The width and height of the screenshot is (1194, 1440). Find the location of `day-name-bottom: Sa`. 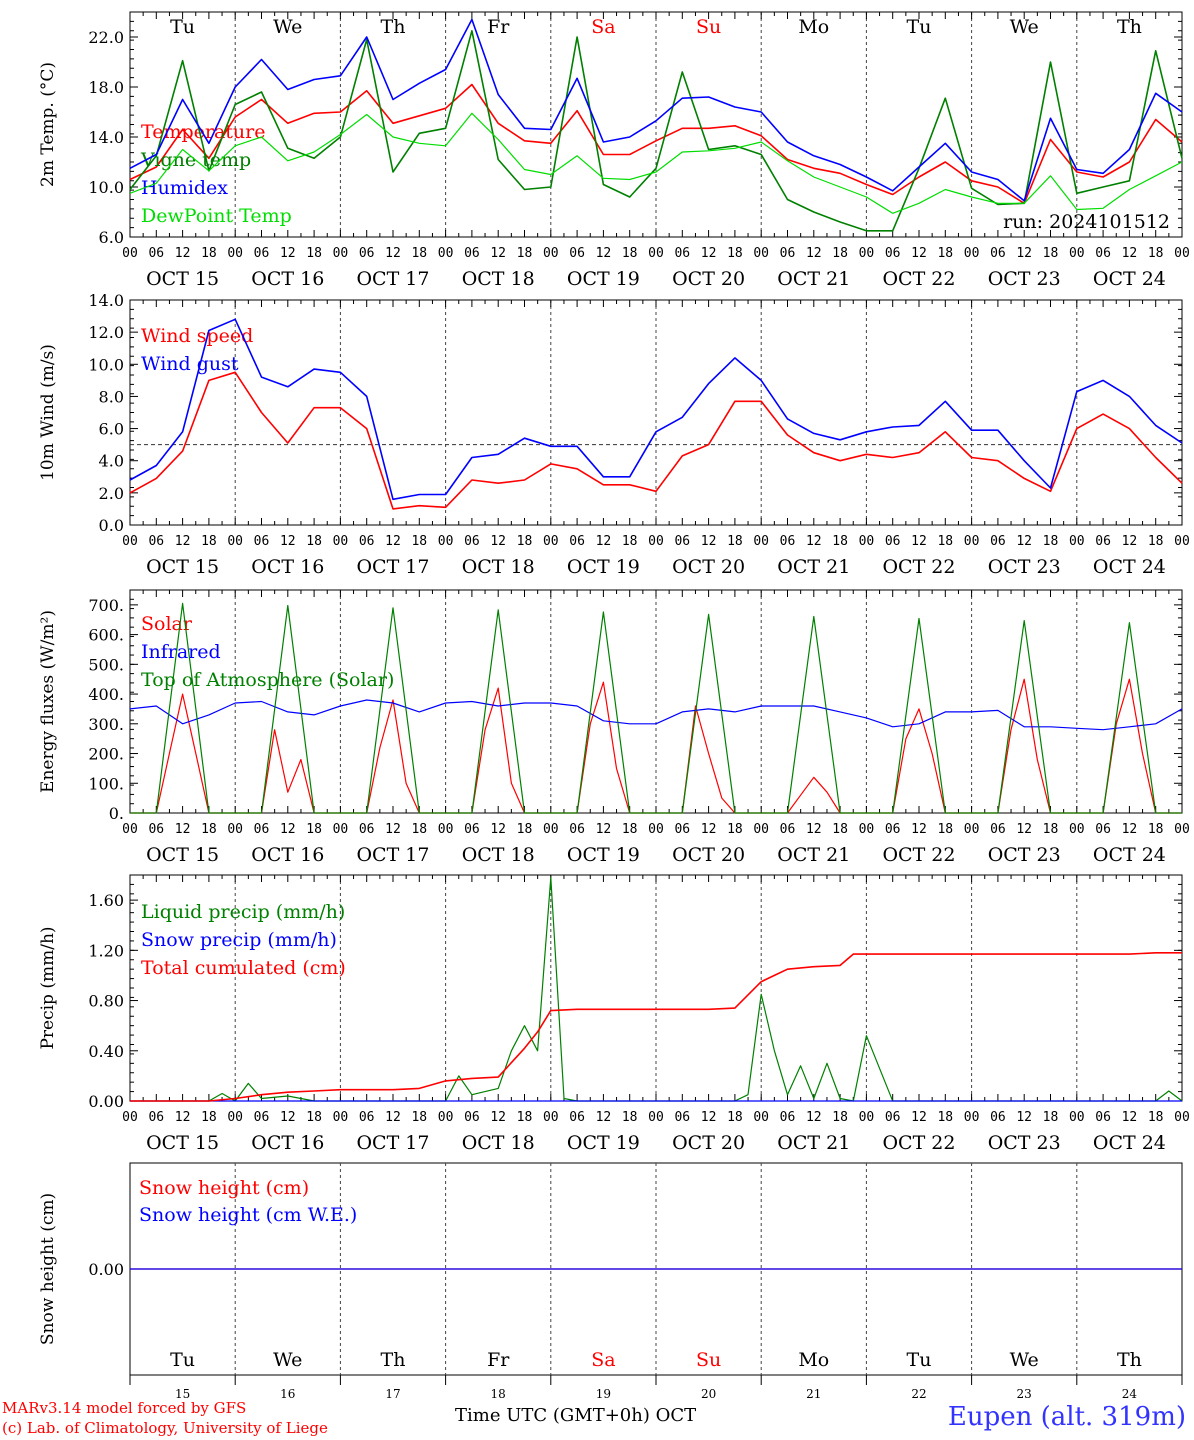

day-name-bottom: Sa is located at coordinates (603, 1360).